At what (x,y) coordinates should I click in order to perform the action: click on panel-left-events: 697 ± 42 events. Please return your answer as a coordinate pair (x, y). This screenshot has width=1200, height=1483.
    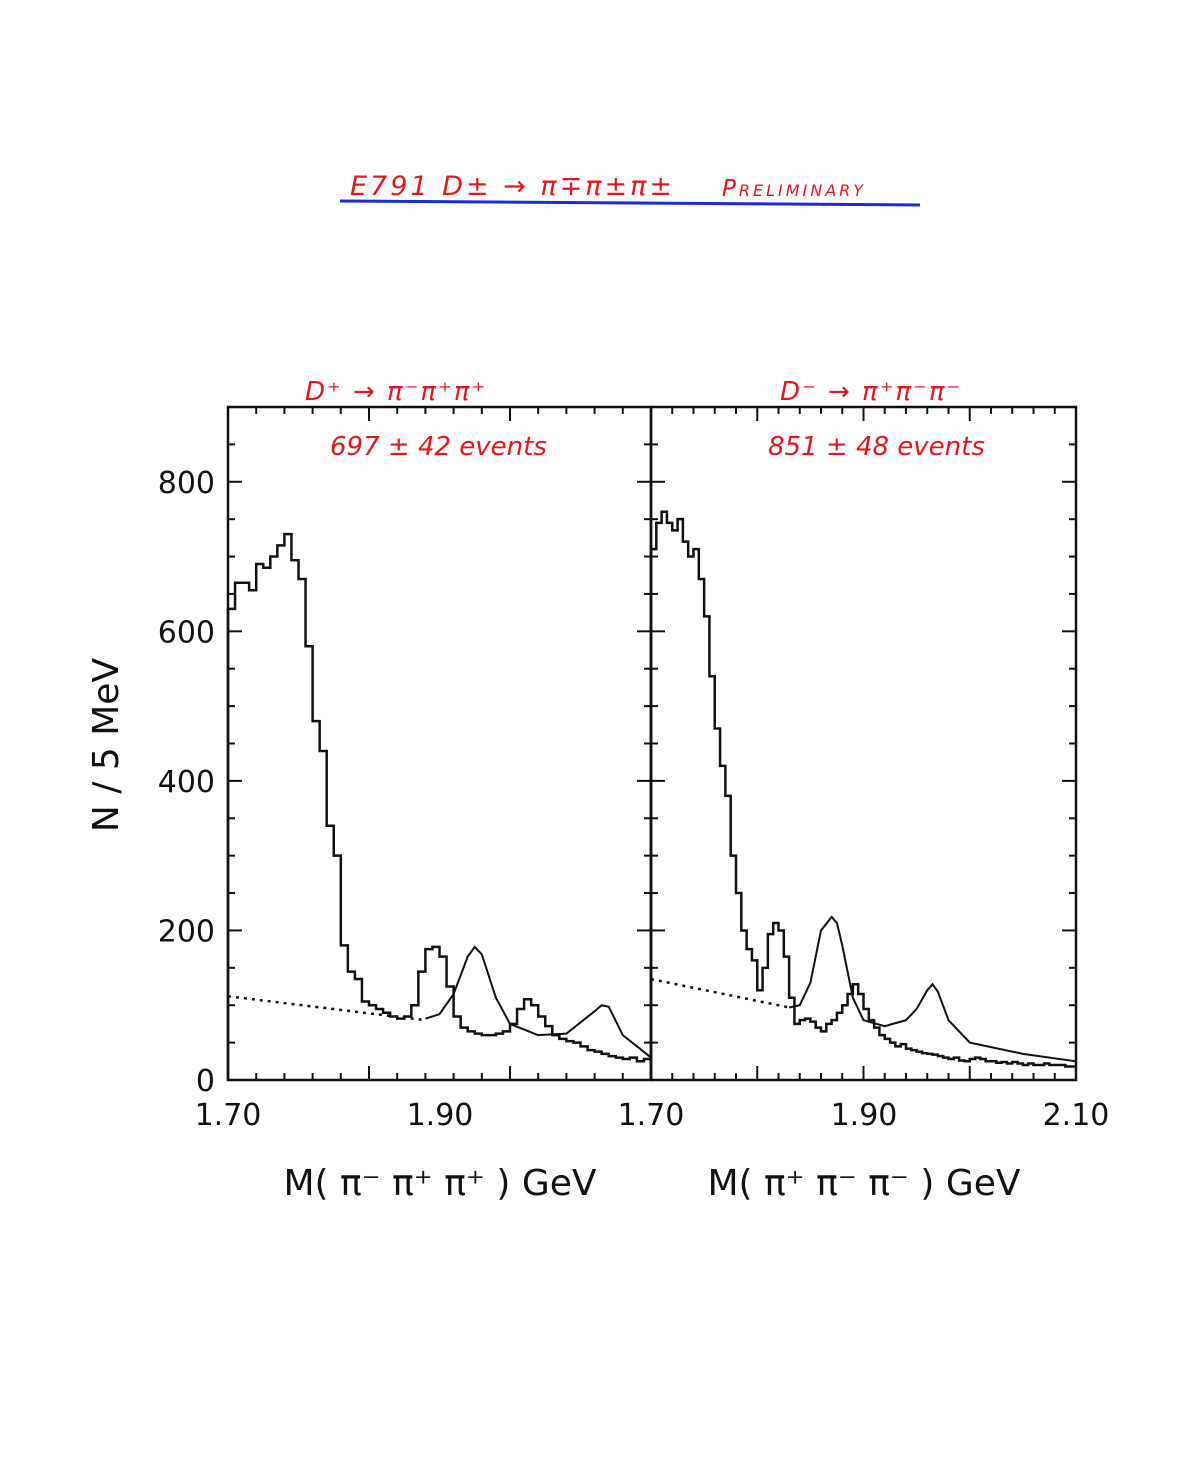
    Looking at the image, I should click on (438, 447).